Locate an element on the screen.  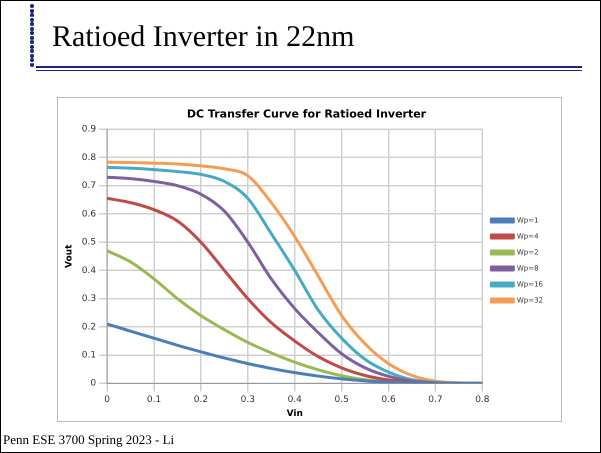
chart-subtitle: DC Transfer Curve for Ratioed Inverter is located at coordinates (306, 113).